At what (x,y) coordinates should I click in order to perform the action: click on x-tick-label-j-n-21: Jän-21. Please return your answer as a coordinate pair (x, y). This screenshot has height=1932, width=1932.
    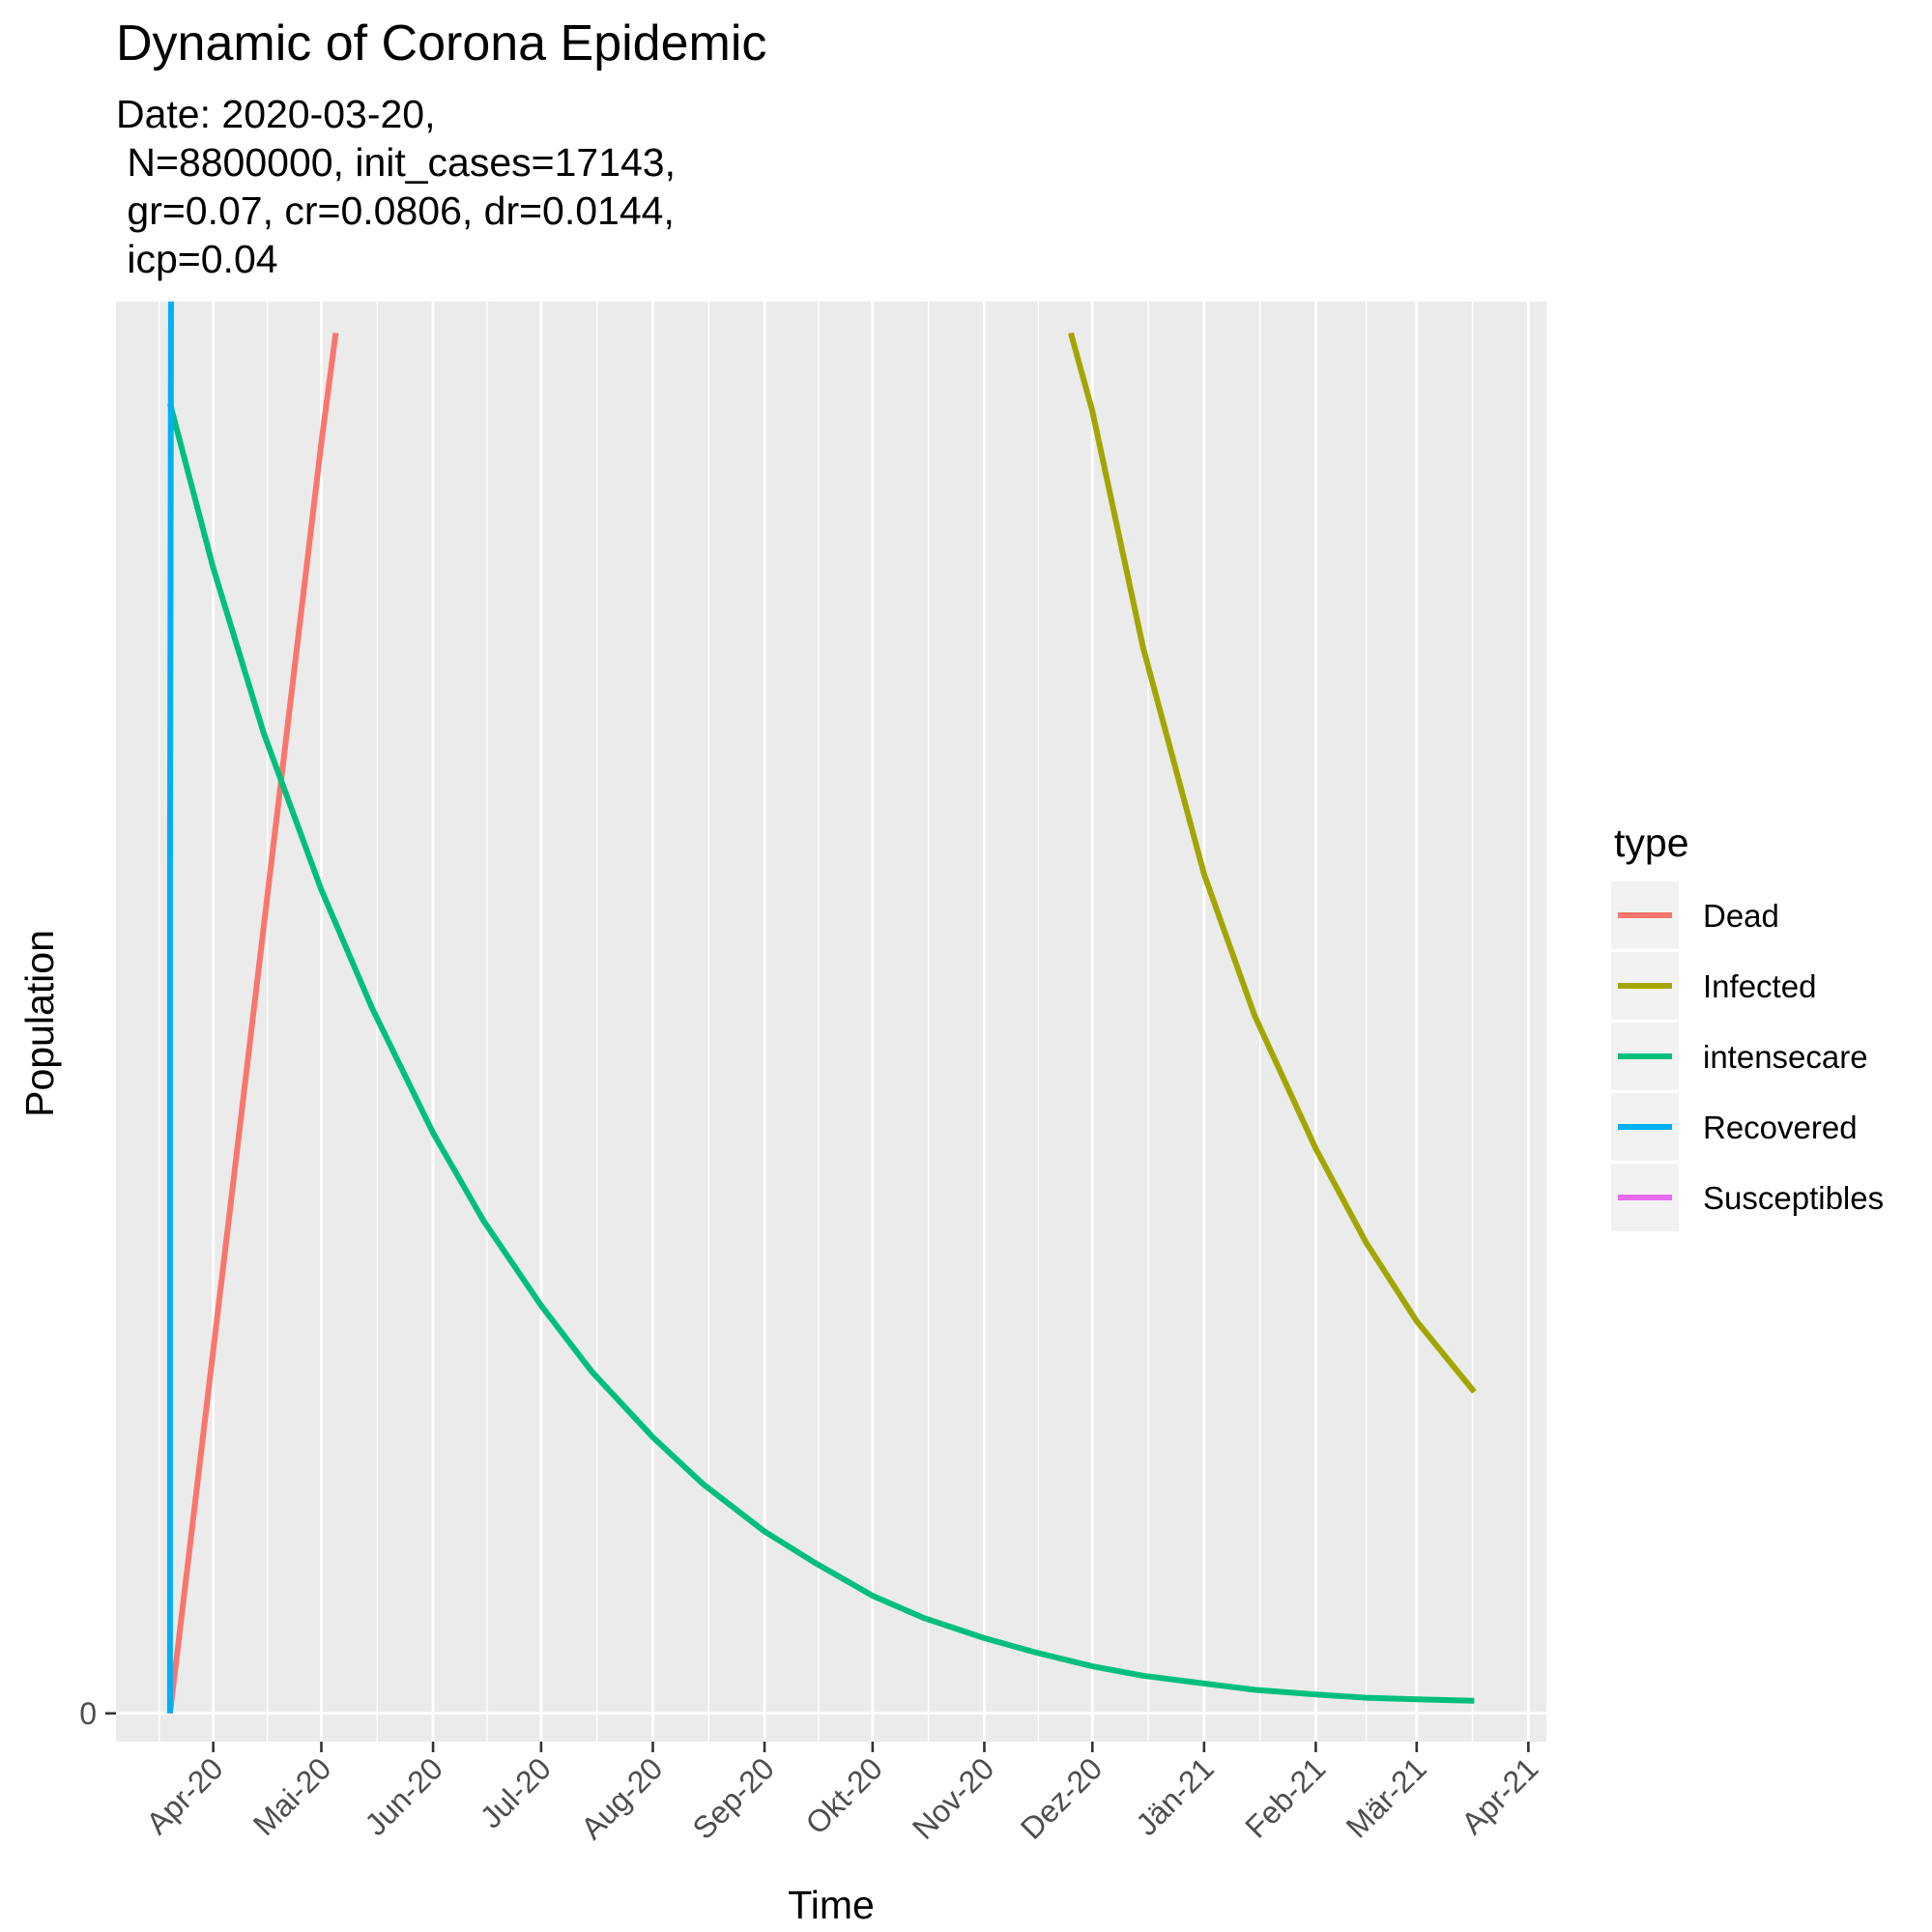
    Looking at the image, I should click on (1175, 1796).